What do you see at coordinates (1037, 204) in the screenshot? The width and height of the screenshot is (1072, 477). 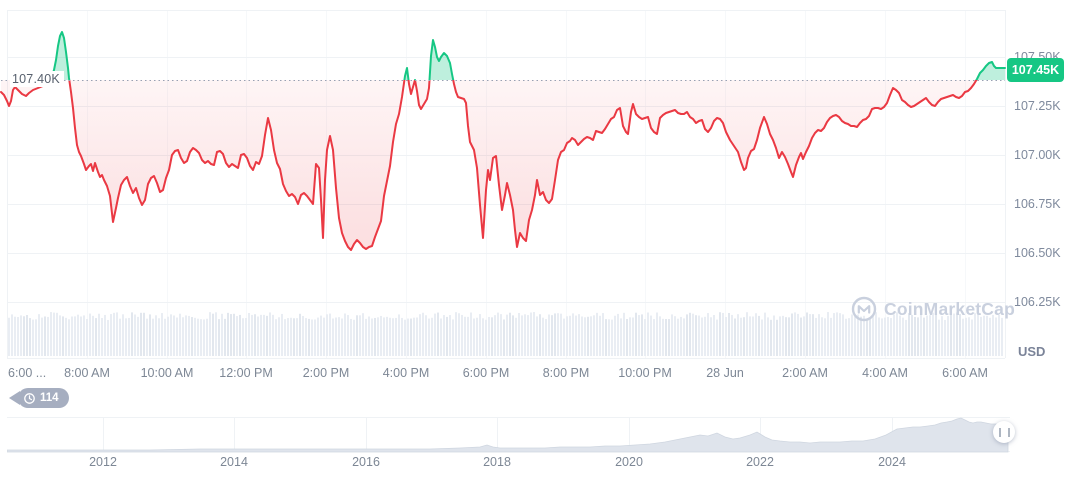 I see `price-axis-tick: 106.75K` at bounding box center [1037, 204].